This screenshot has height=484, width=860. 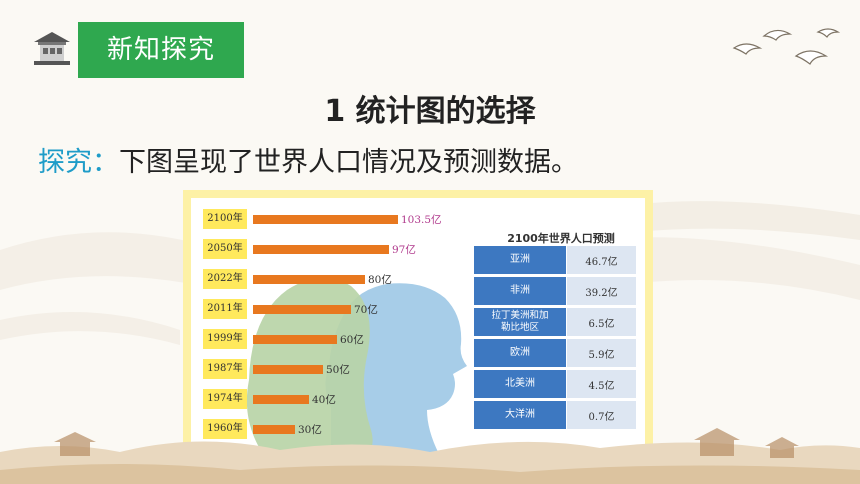 What do you see at coordinates (601, 291) in the screenshot?
I see `forecast-value: 39.2亿` at bounding box center [601, 291].